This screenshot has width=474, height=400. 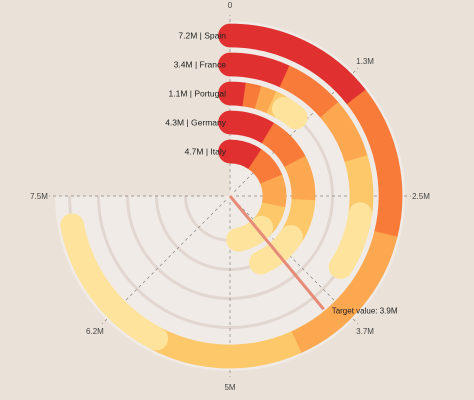 I want to click on bar-italy, so click(x=252, y=195).